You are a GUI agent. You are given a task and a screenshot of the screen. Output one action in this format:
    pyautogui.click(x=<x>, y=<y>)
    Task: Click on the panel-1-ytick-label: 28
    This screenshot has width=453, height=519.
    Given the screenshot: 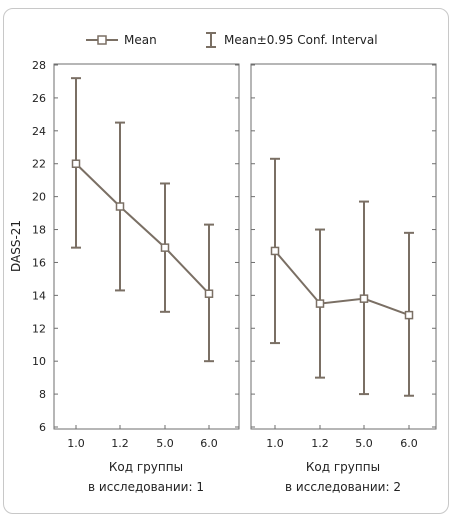 What is the action you would take?
    pyautogui.click(x=39, y=65)
    